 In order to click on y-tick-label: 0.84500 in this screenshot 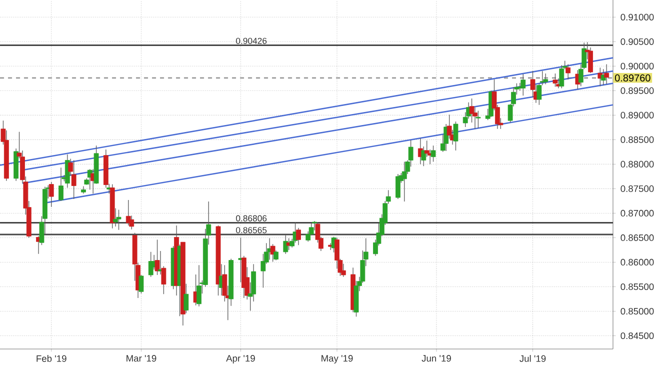, I will do `click(637, 336)`.